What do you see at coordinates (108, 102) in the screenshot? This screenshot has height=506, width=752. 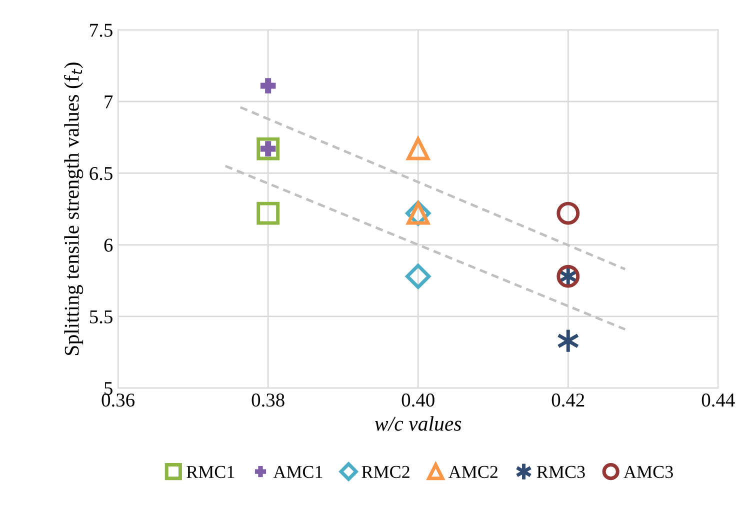 I see `y-tick-label: 7` at bounding box center [108, 102].